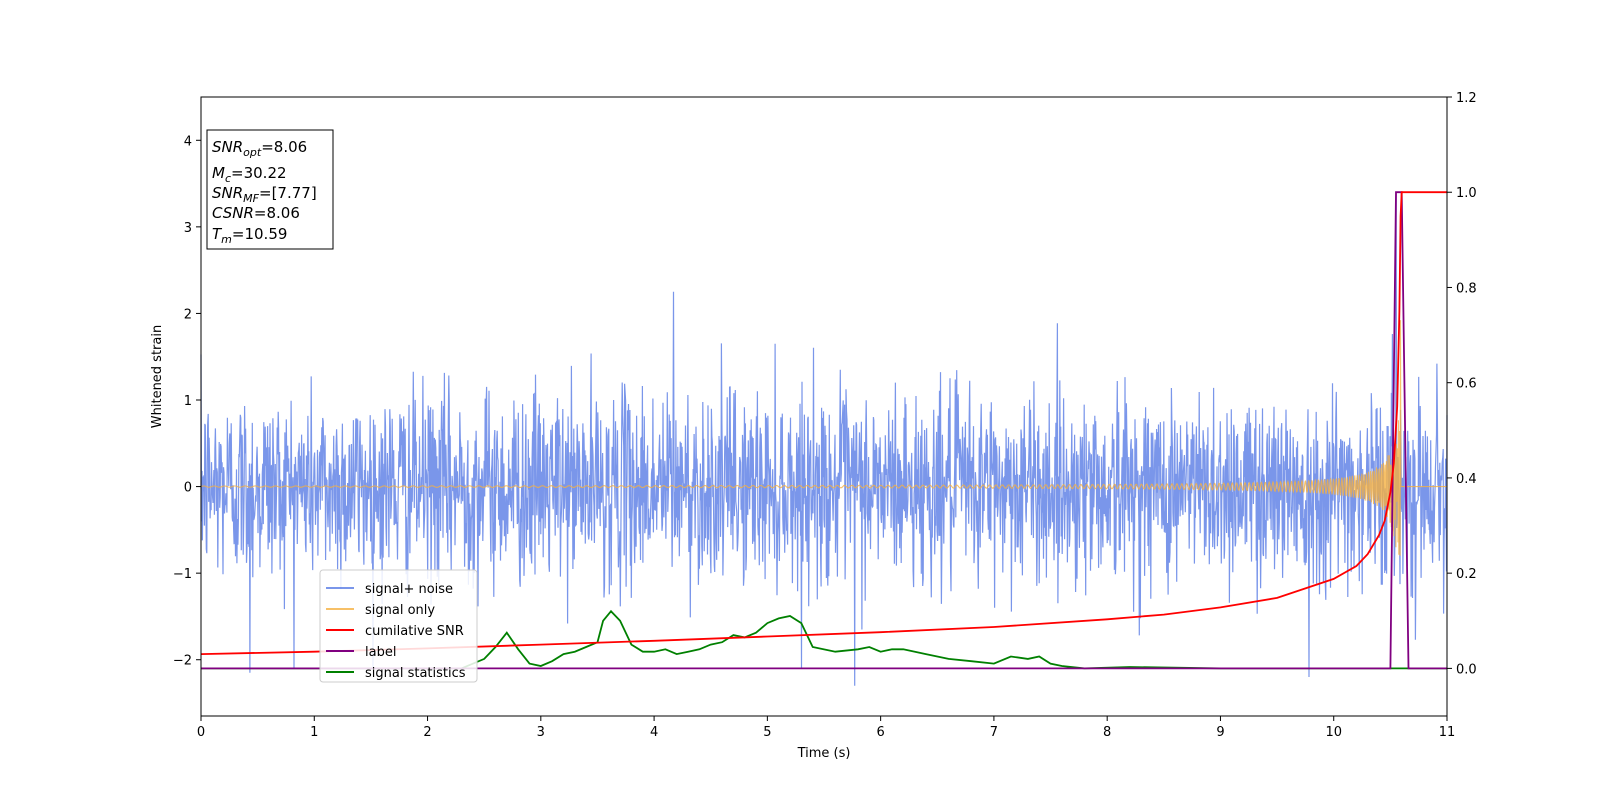  What do you see at coordinates (541, 732) in the screenshot?
I see `x-tick-label: 3` at bounding box center [541, 732].